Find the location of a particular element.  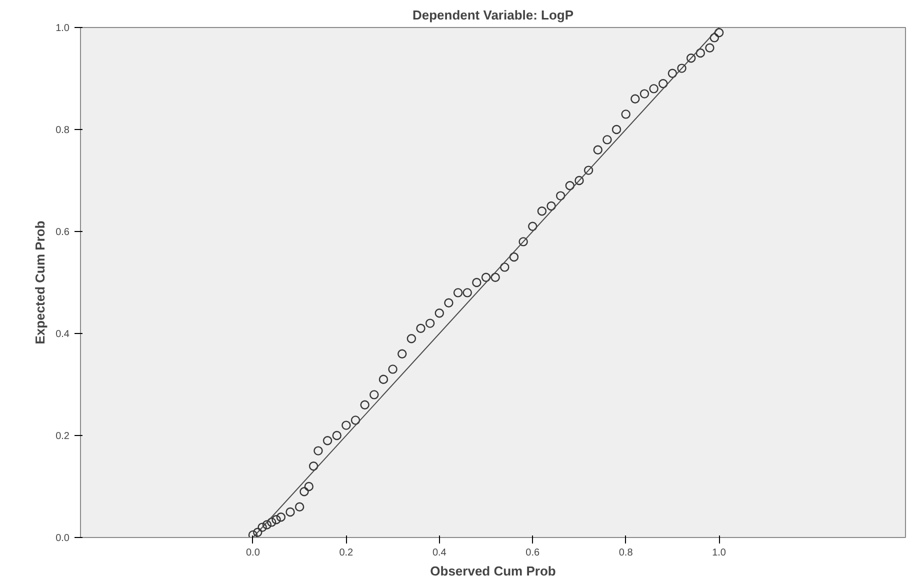

chart-title: Dependent Variable: LogP is located at coordinates (493, 15).